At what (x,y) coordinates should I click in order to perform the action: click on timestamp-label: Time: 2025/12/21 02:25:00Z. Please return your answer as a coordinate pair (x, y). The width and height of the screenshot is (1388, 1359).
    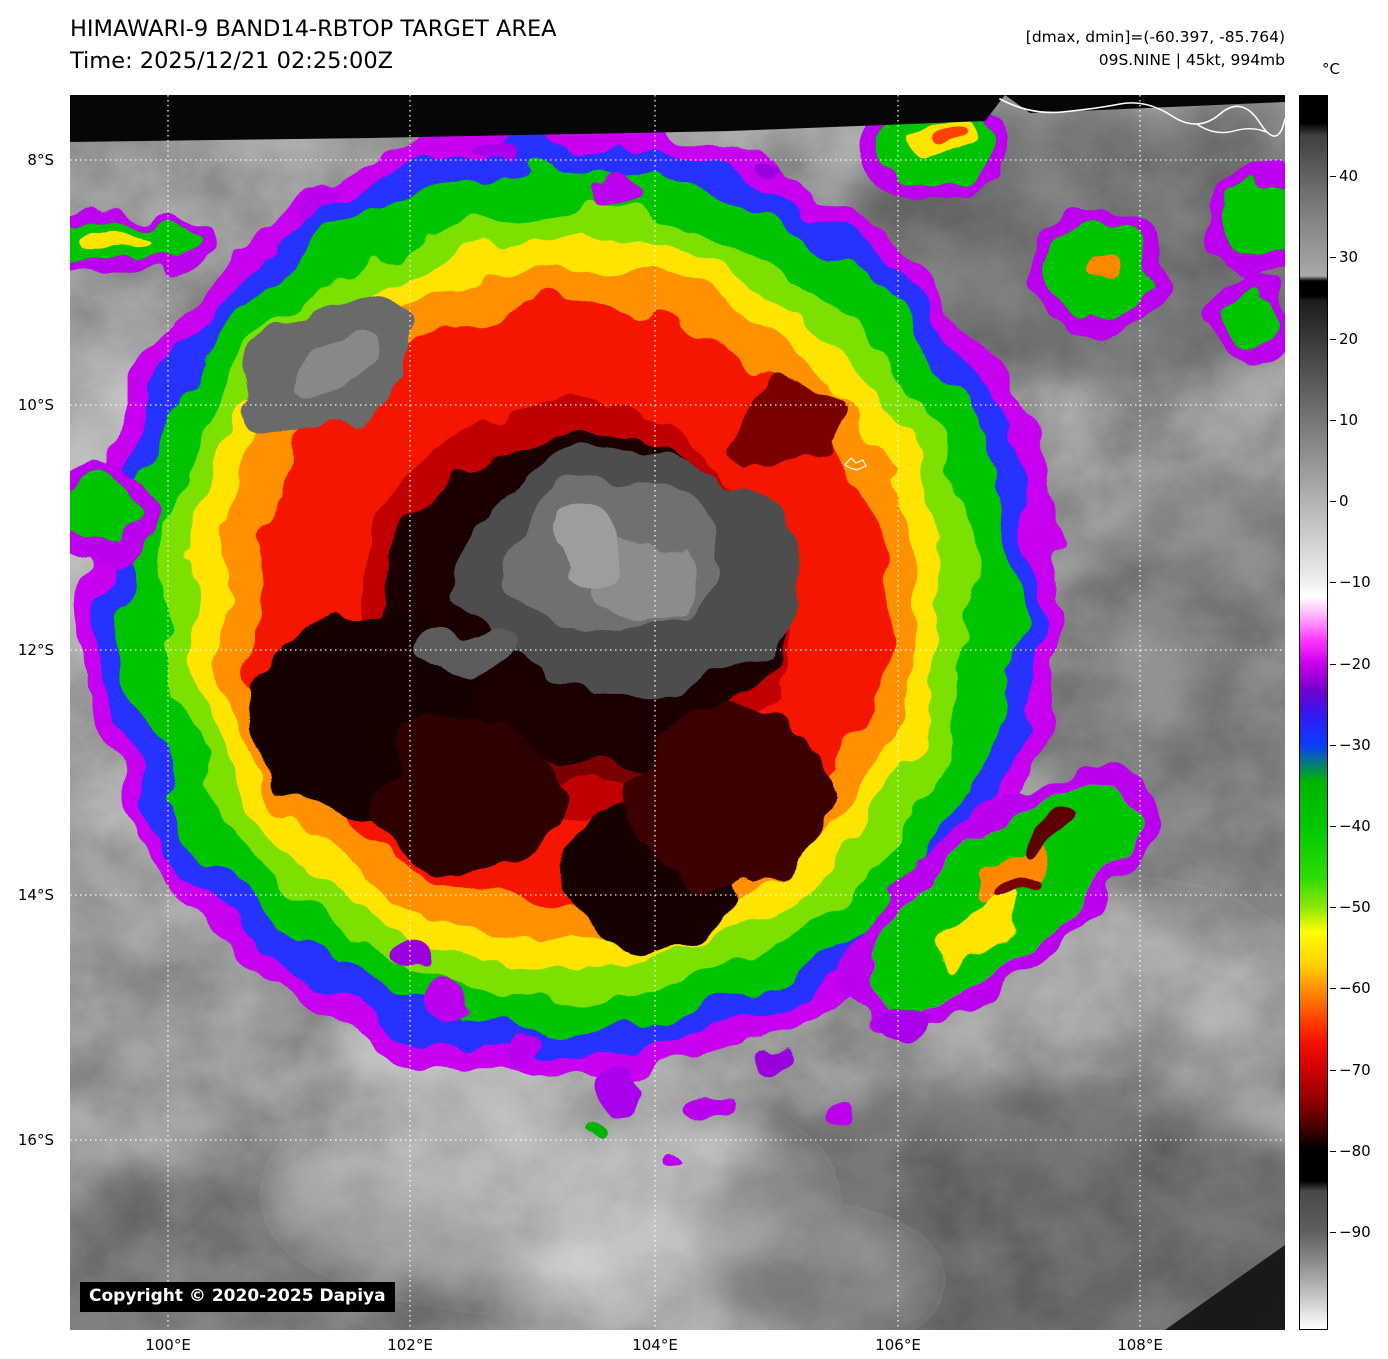
    Looking at the image, I should click on (232, 61).